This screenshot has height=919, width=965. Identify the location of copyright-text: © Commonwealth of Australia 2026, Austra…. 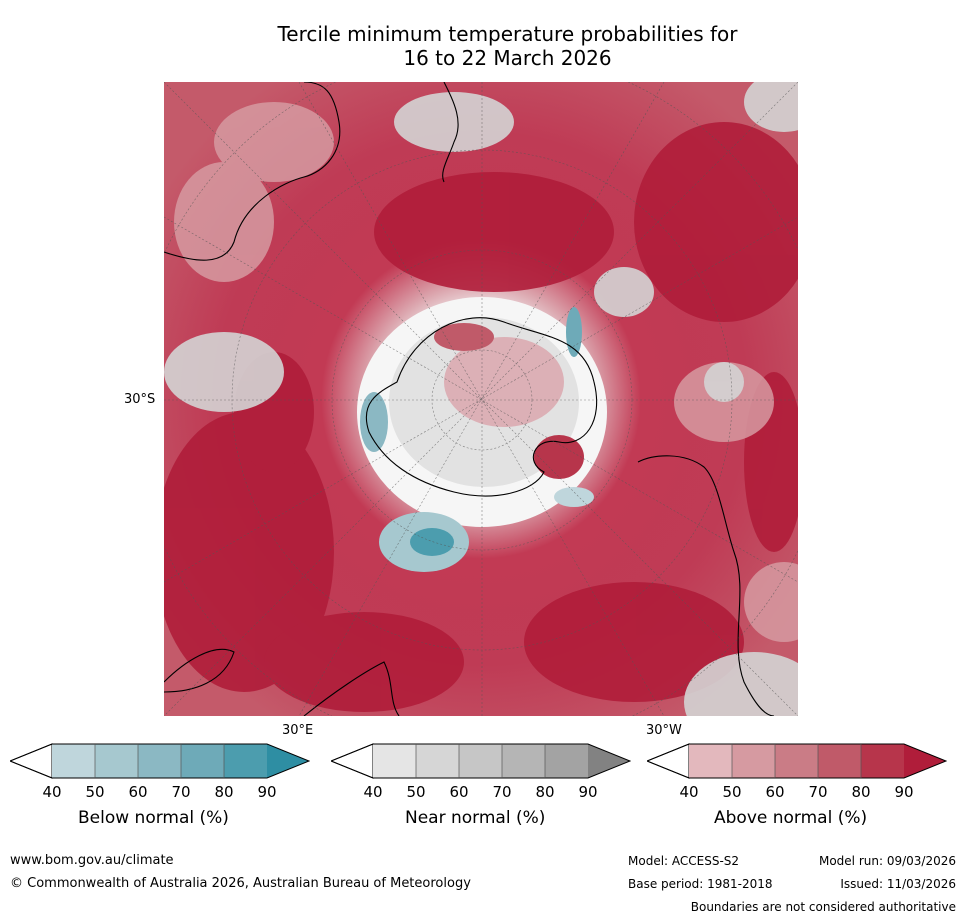
(240, 883).